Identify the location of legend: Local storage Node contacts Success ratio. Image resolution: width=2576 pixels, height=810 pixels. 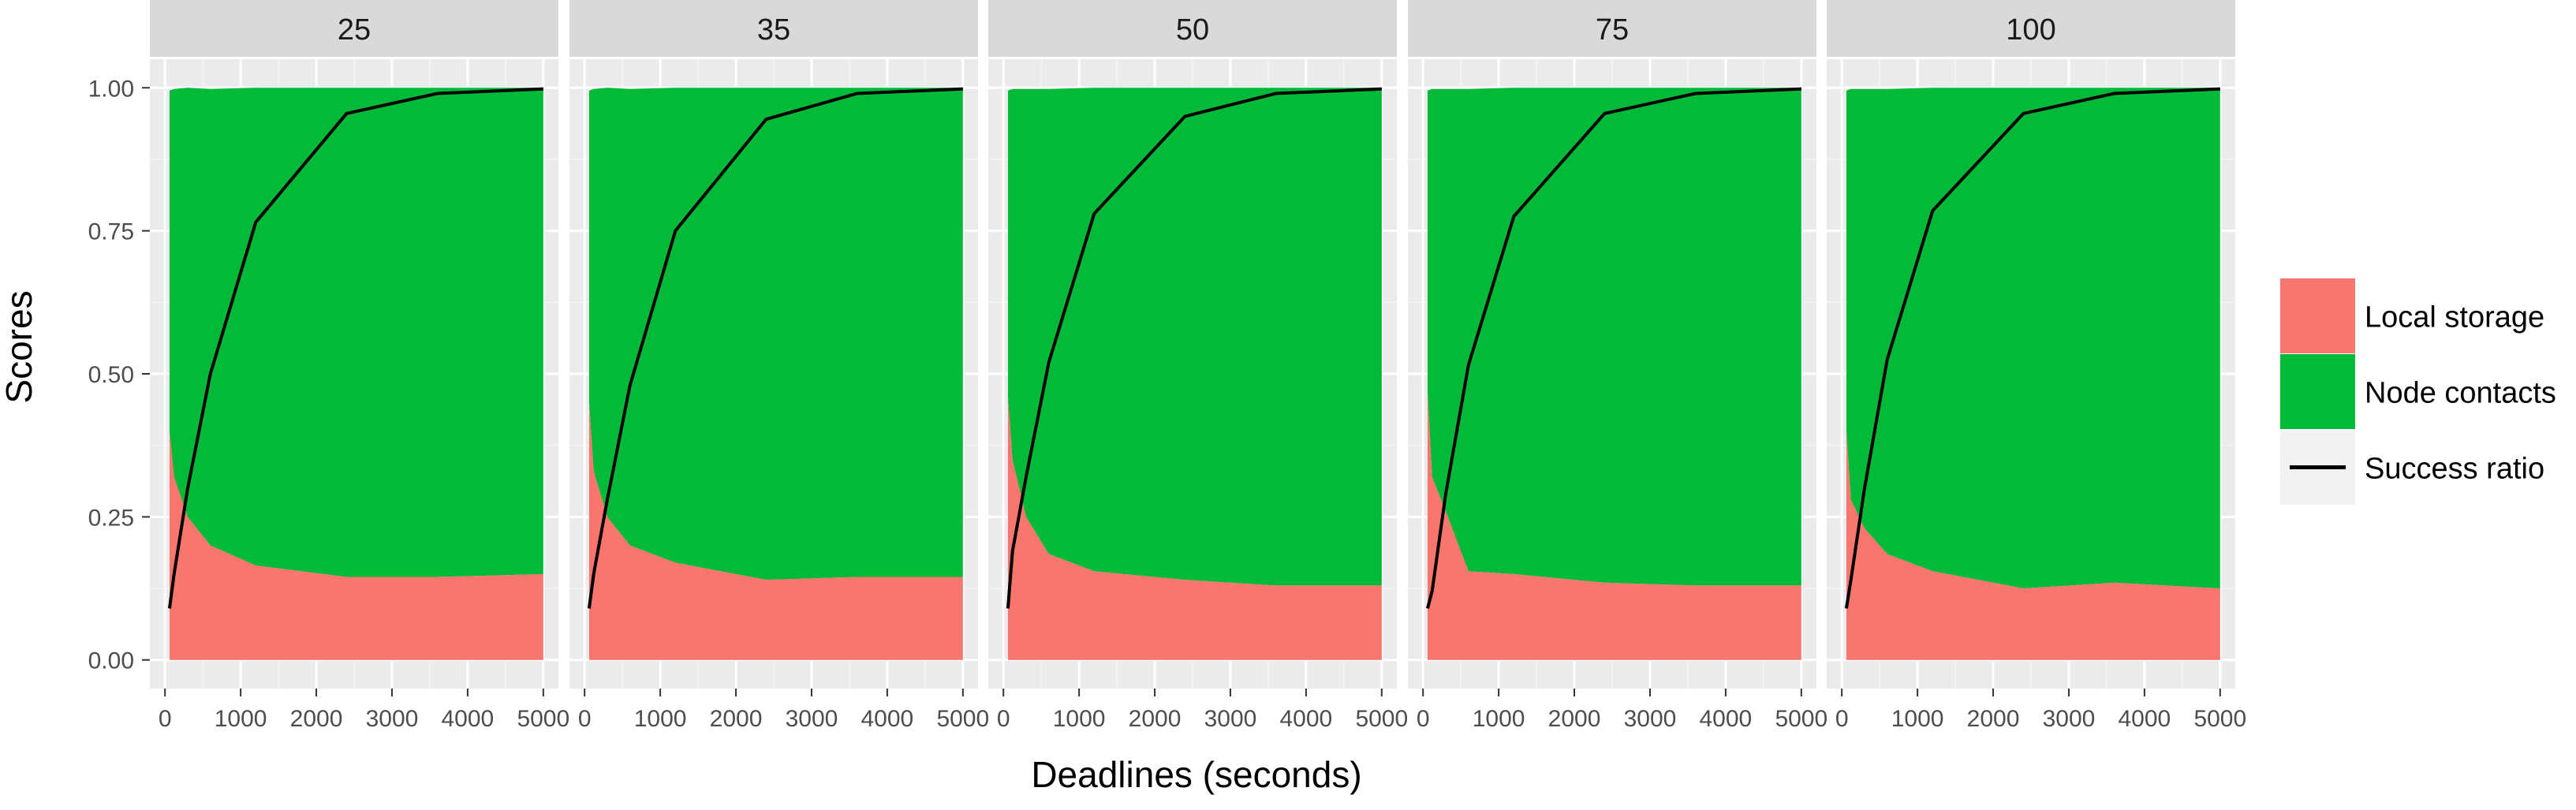
(2418, 391).